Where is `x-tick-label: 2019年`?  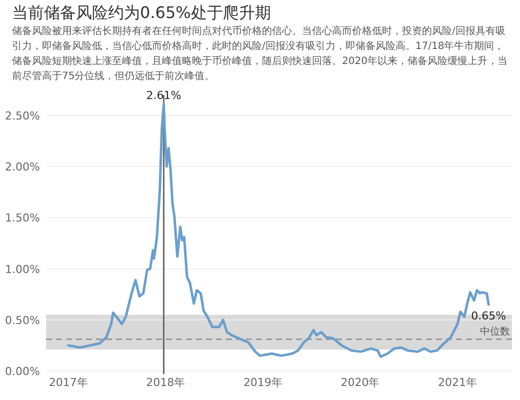 x-tick-label: 2019年 is located at coordinates (262, 382).